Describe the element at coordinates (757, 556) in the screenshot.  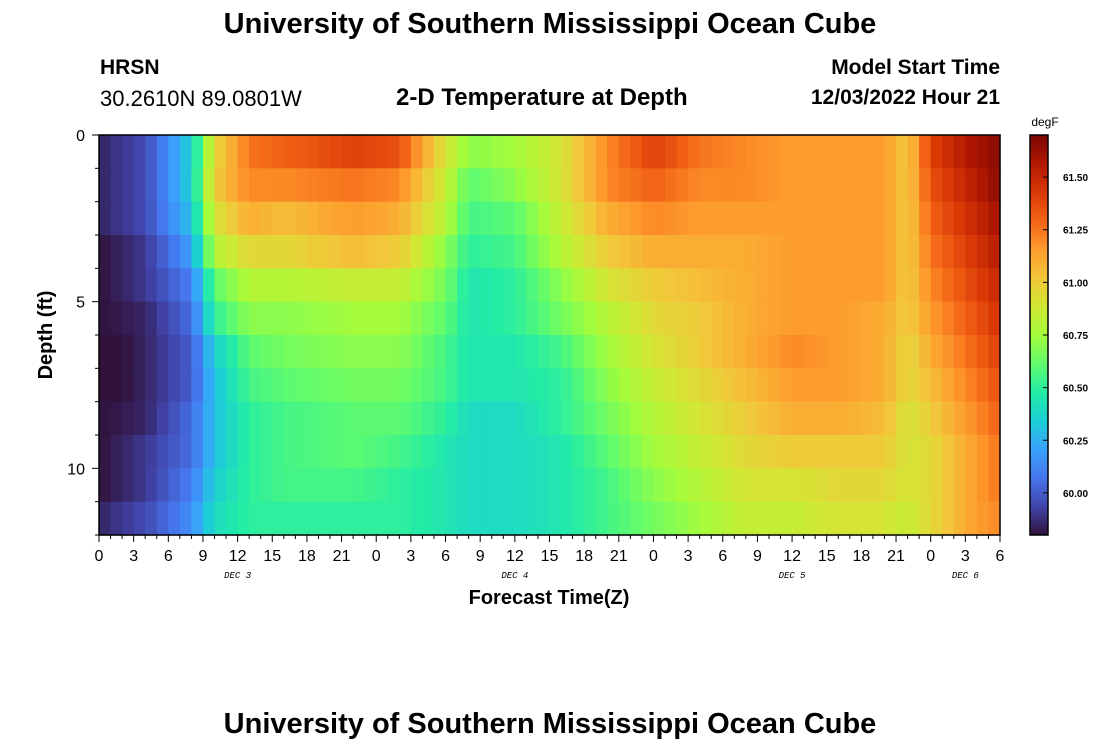
I see `x-tick-label: 9` at that location.